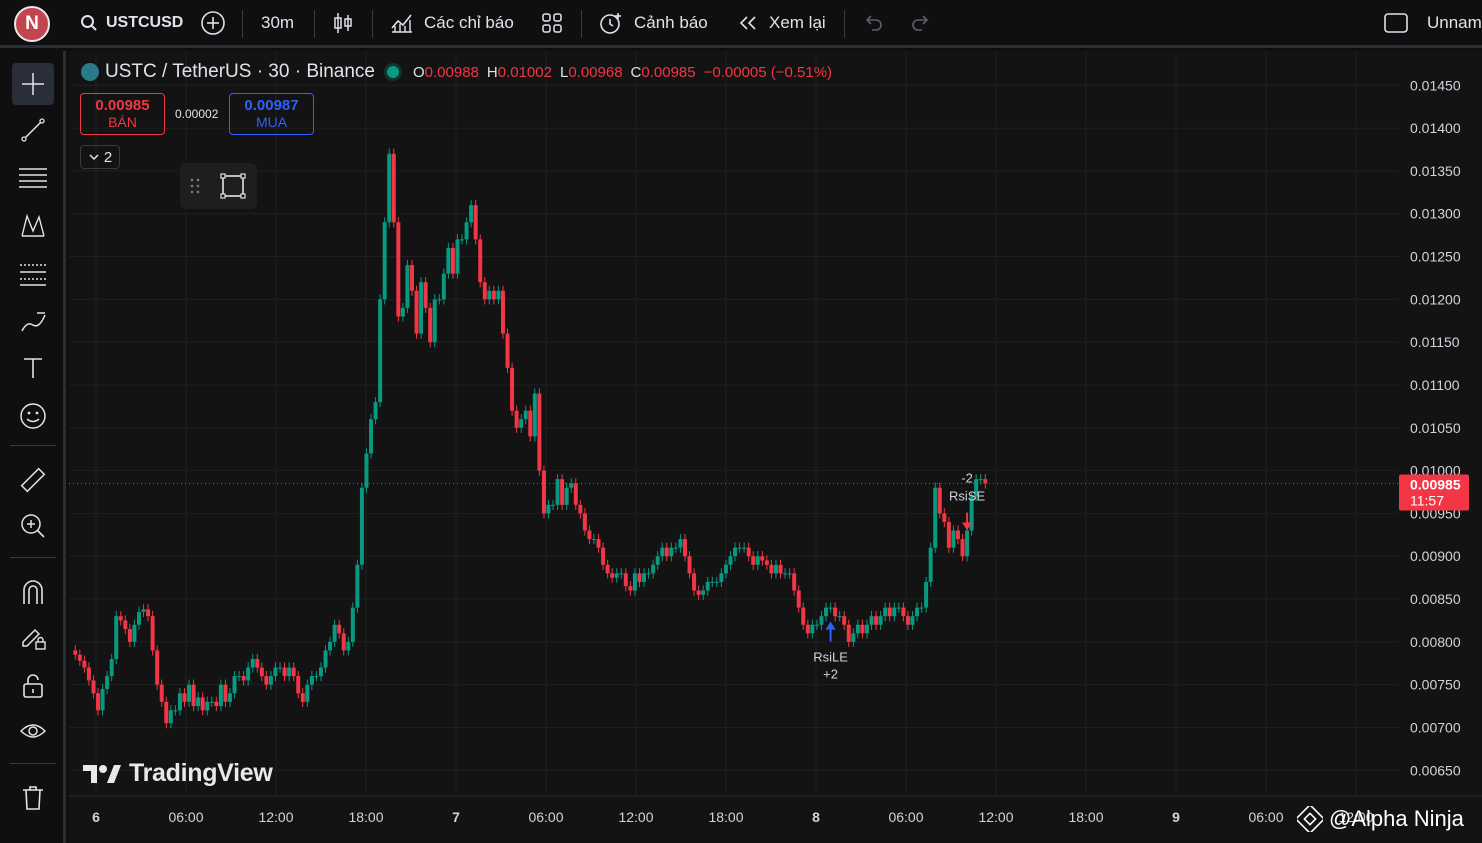 The width and height of the screenshot is (1482, 843). I want to click on emoji-tool, so click(33, 416).